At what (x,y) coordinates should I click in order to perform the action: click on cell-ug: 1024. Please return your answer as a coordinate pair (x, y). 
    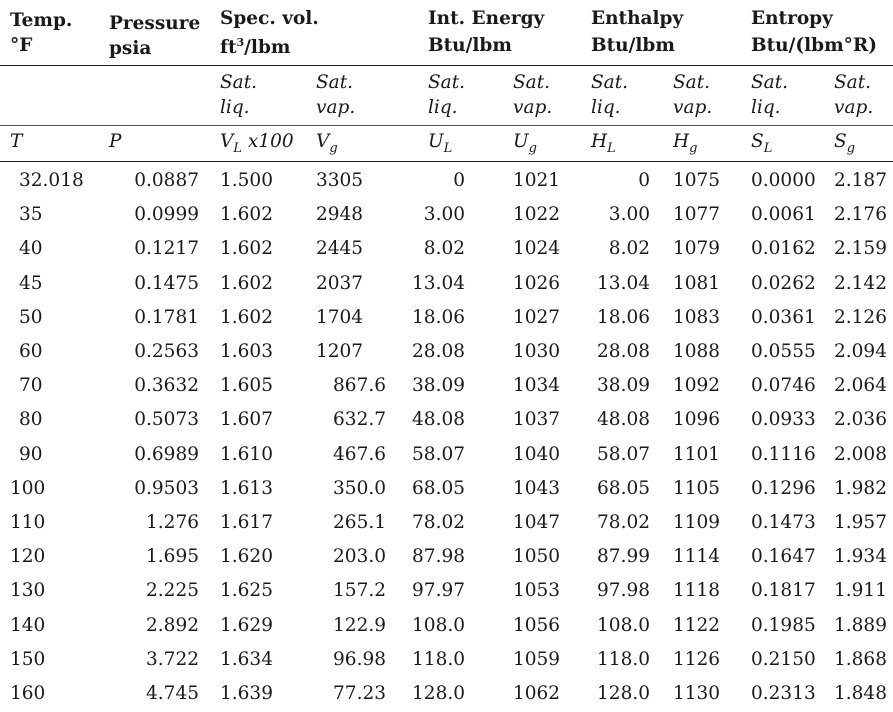
    Looking at the image, I should click on (537, 249).